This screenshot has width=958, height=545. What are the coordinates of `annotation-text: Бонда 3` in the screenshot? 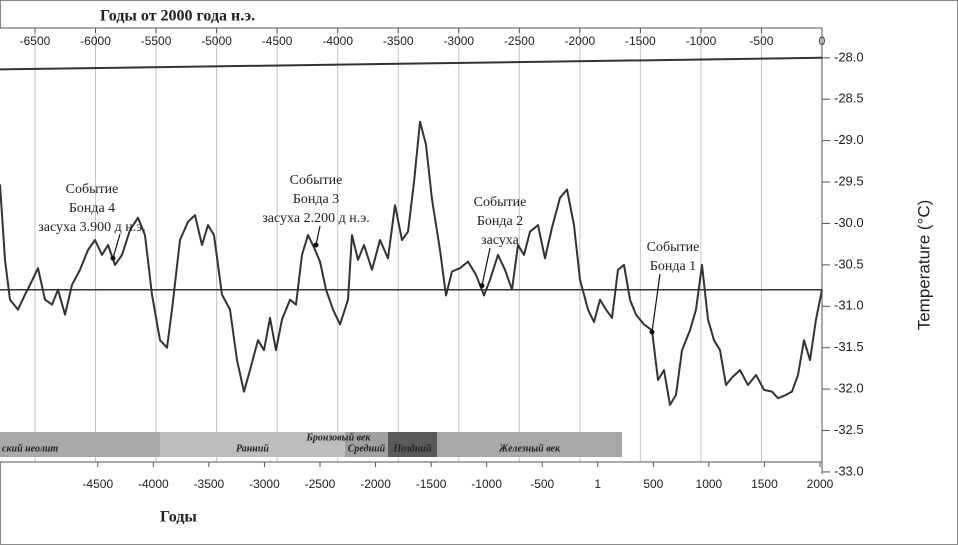 It's located at (316, 199).